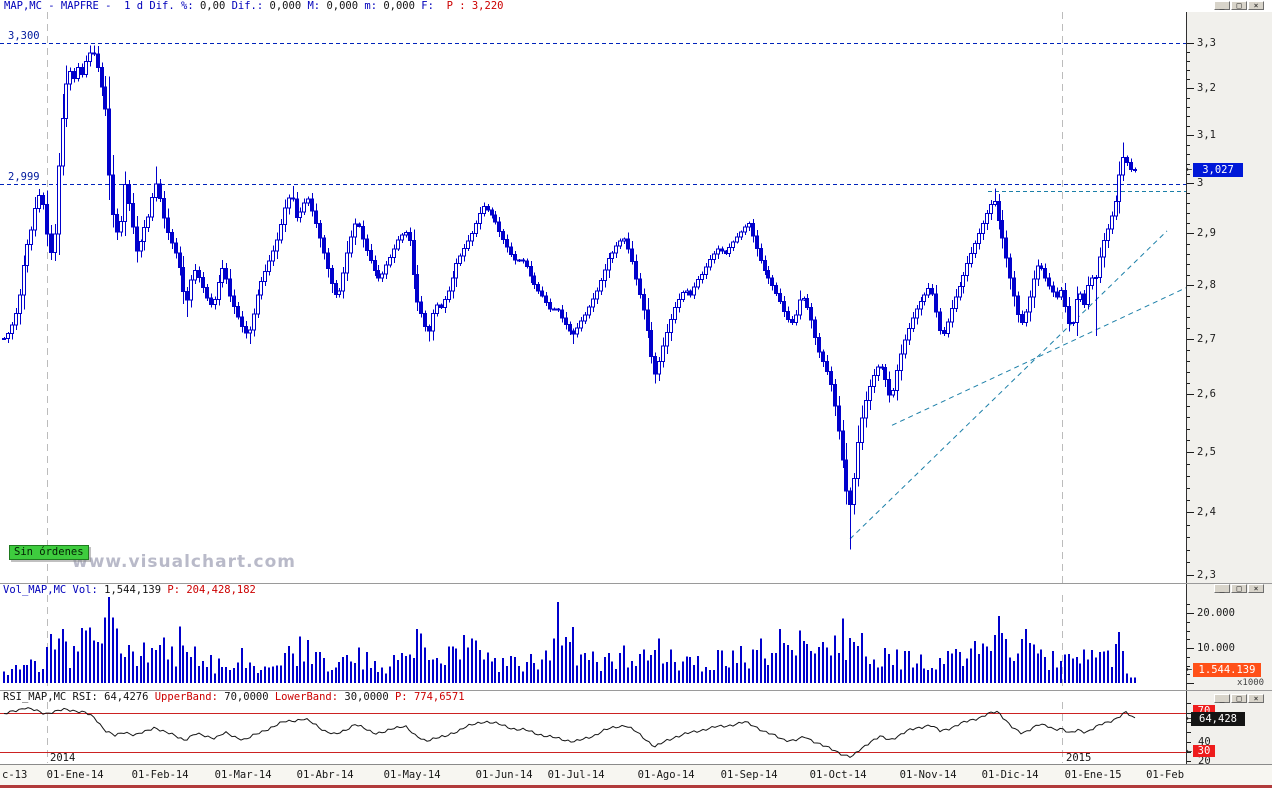 The height and width of the screenshot is (788, 1272). What do you see at coordinates (63, 758) in the screenshot?
I see `year-label-2014: 2014` at bounding box center [63, 758].